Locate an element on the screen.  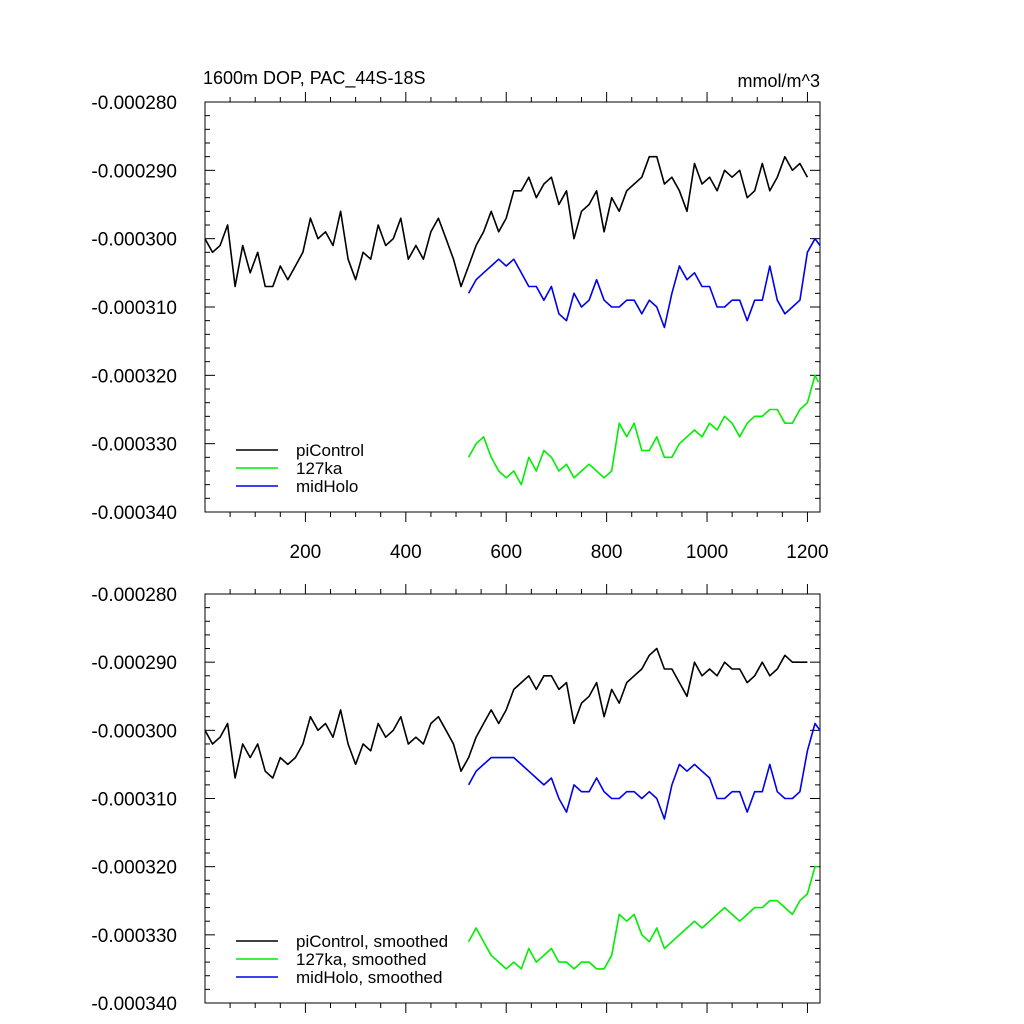
legend-label: midHolo, smoothed is located at coordinates (369, 977).